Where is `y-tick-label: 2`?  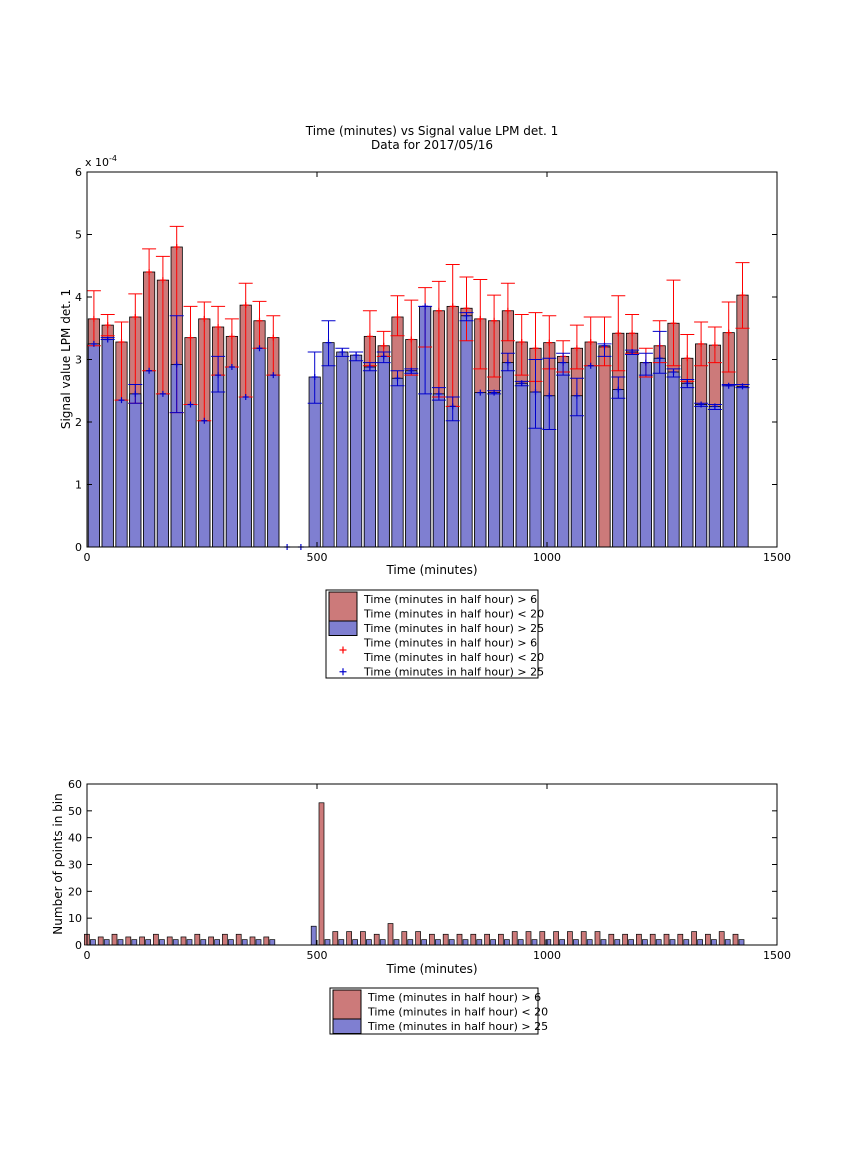
y-tick-label: 2 is located at coordinates (78, 422).